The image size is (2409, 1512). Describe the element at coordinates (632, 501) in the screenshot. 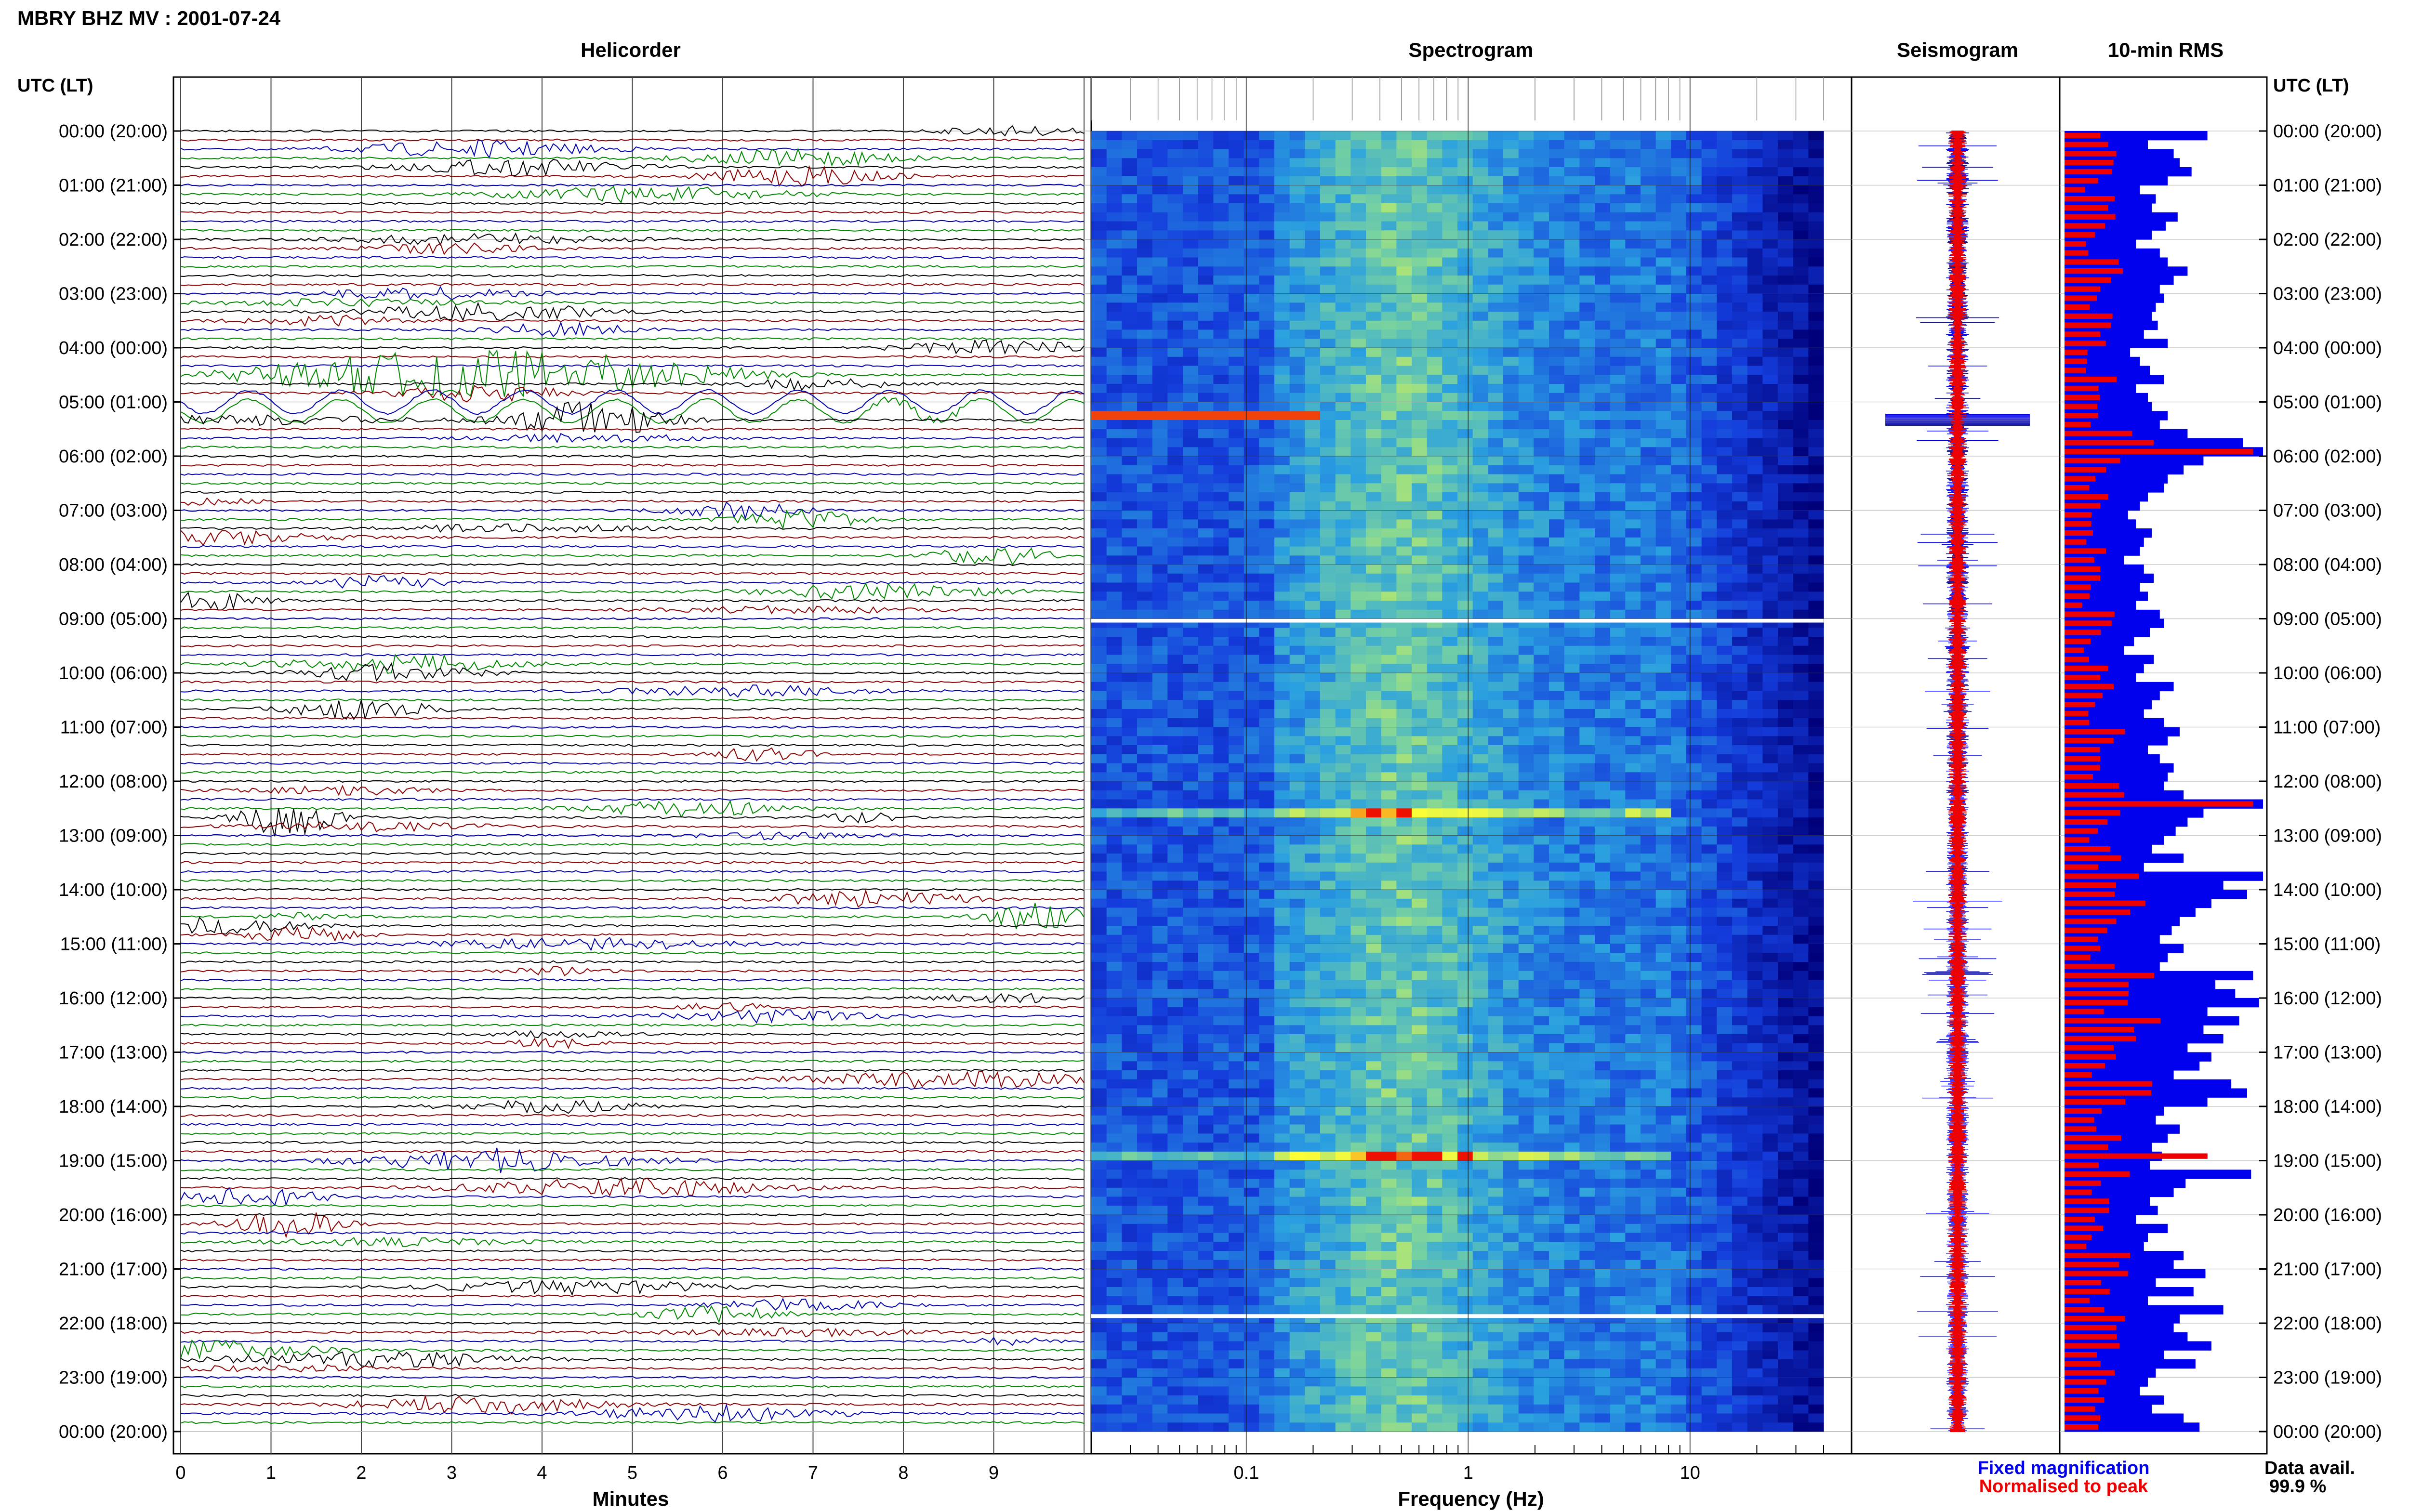

I see `helicorder-row-trace` at that location.